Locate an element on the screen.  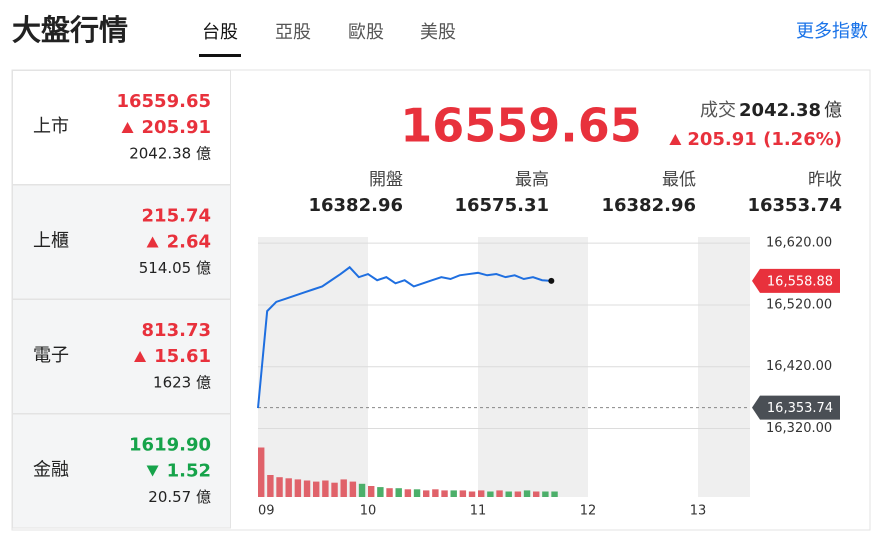
row-price: 16559.65 is located at coordinates (163, 101).